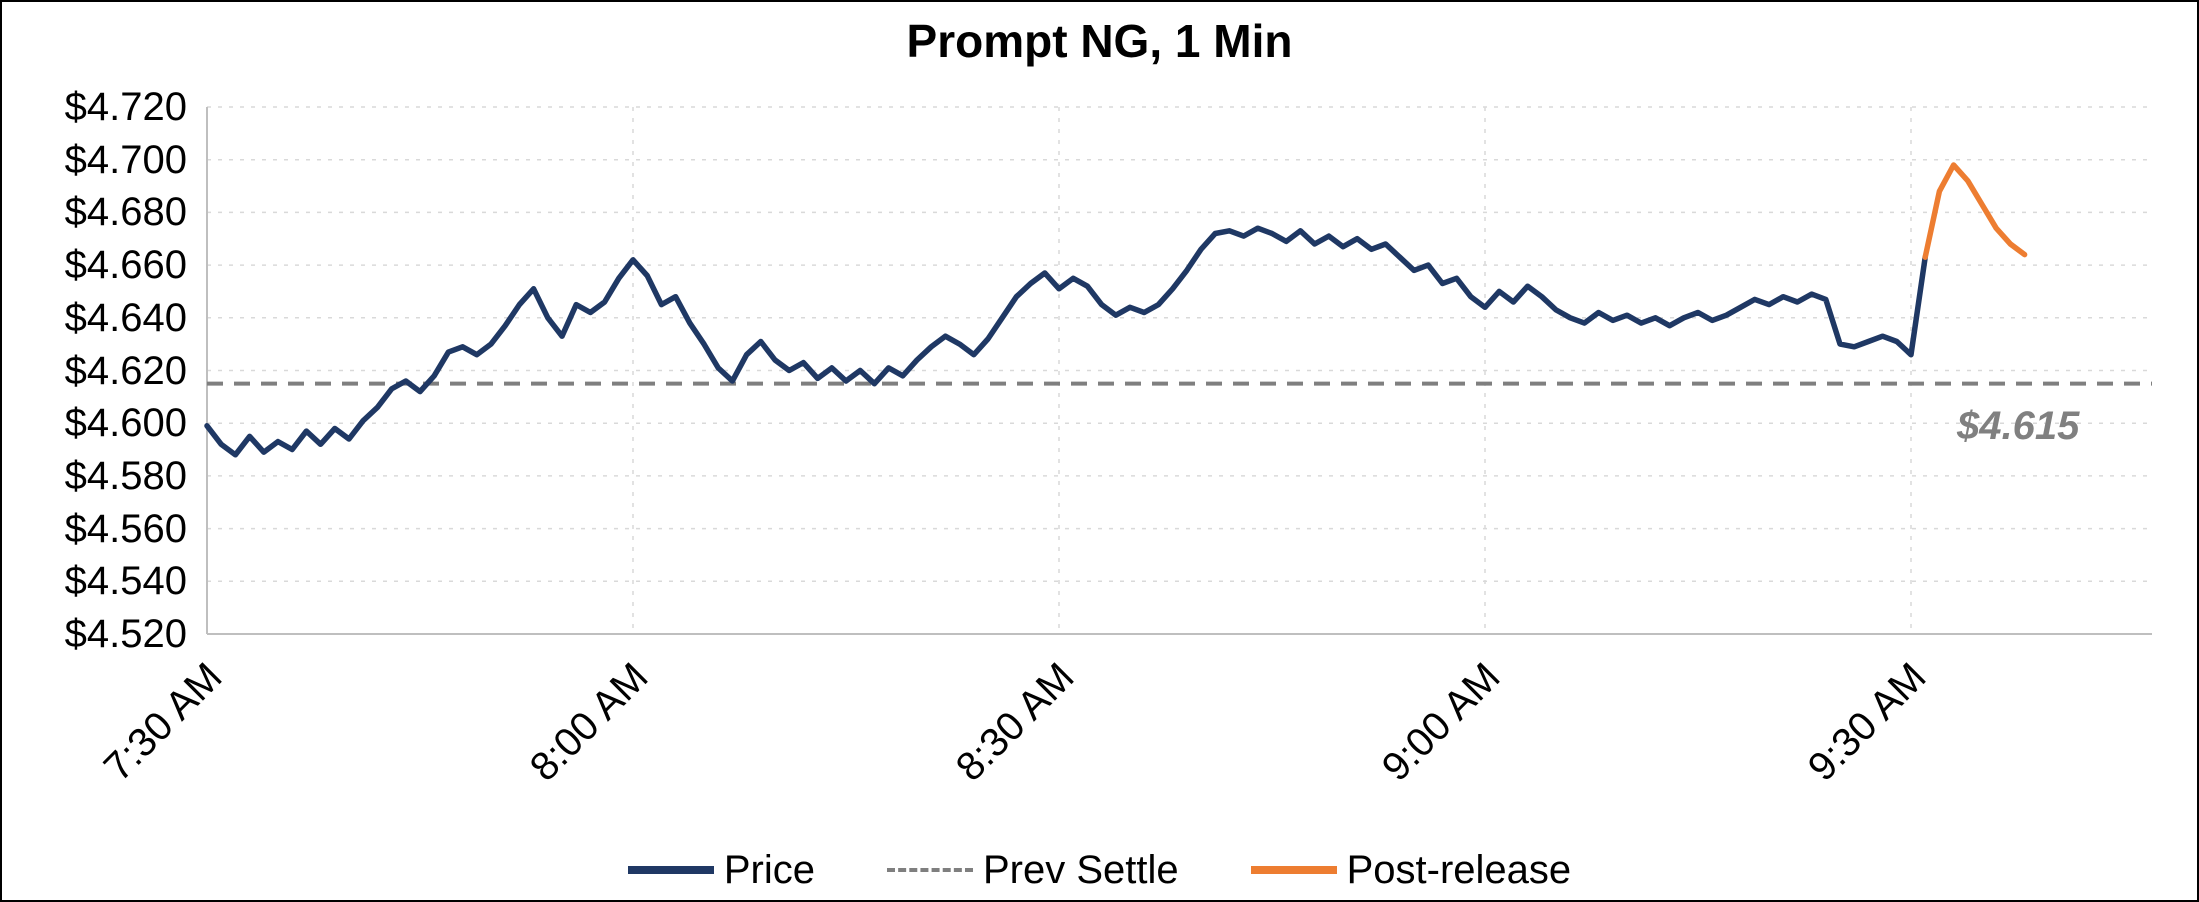 The width and height of the screenshot is (2199, 902). I want to click on y-axis-label: $4.700, so click(125, 159).